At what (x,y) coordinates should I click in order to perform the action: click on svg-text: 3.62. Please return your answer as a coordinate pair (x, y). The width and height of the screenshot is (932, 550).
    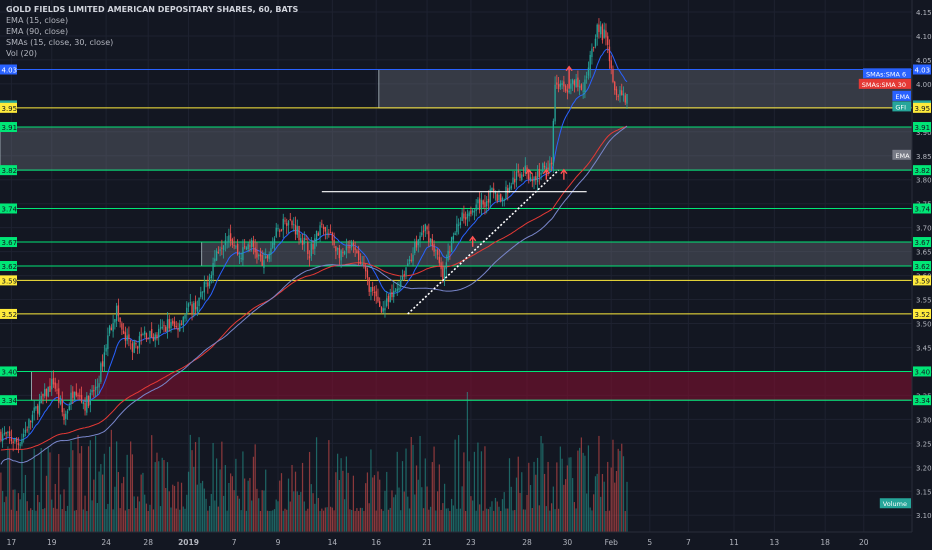
    Looking at the image, I should click on (10, 267).